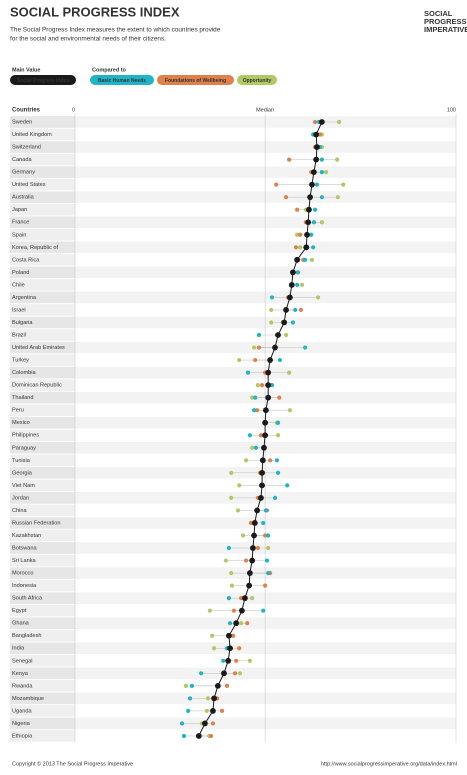 The width and height of the screenshot is (467, 775). I want to click on legend-label: Foundations of Wellbeing, so click(195, 81).